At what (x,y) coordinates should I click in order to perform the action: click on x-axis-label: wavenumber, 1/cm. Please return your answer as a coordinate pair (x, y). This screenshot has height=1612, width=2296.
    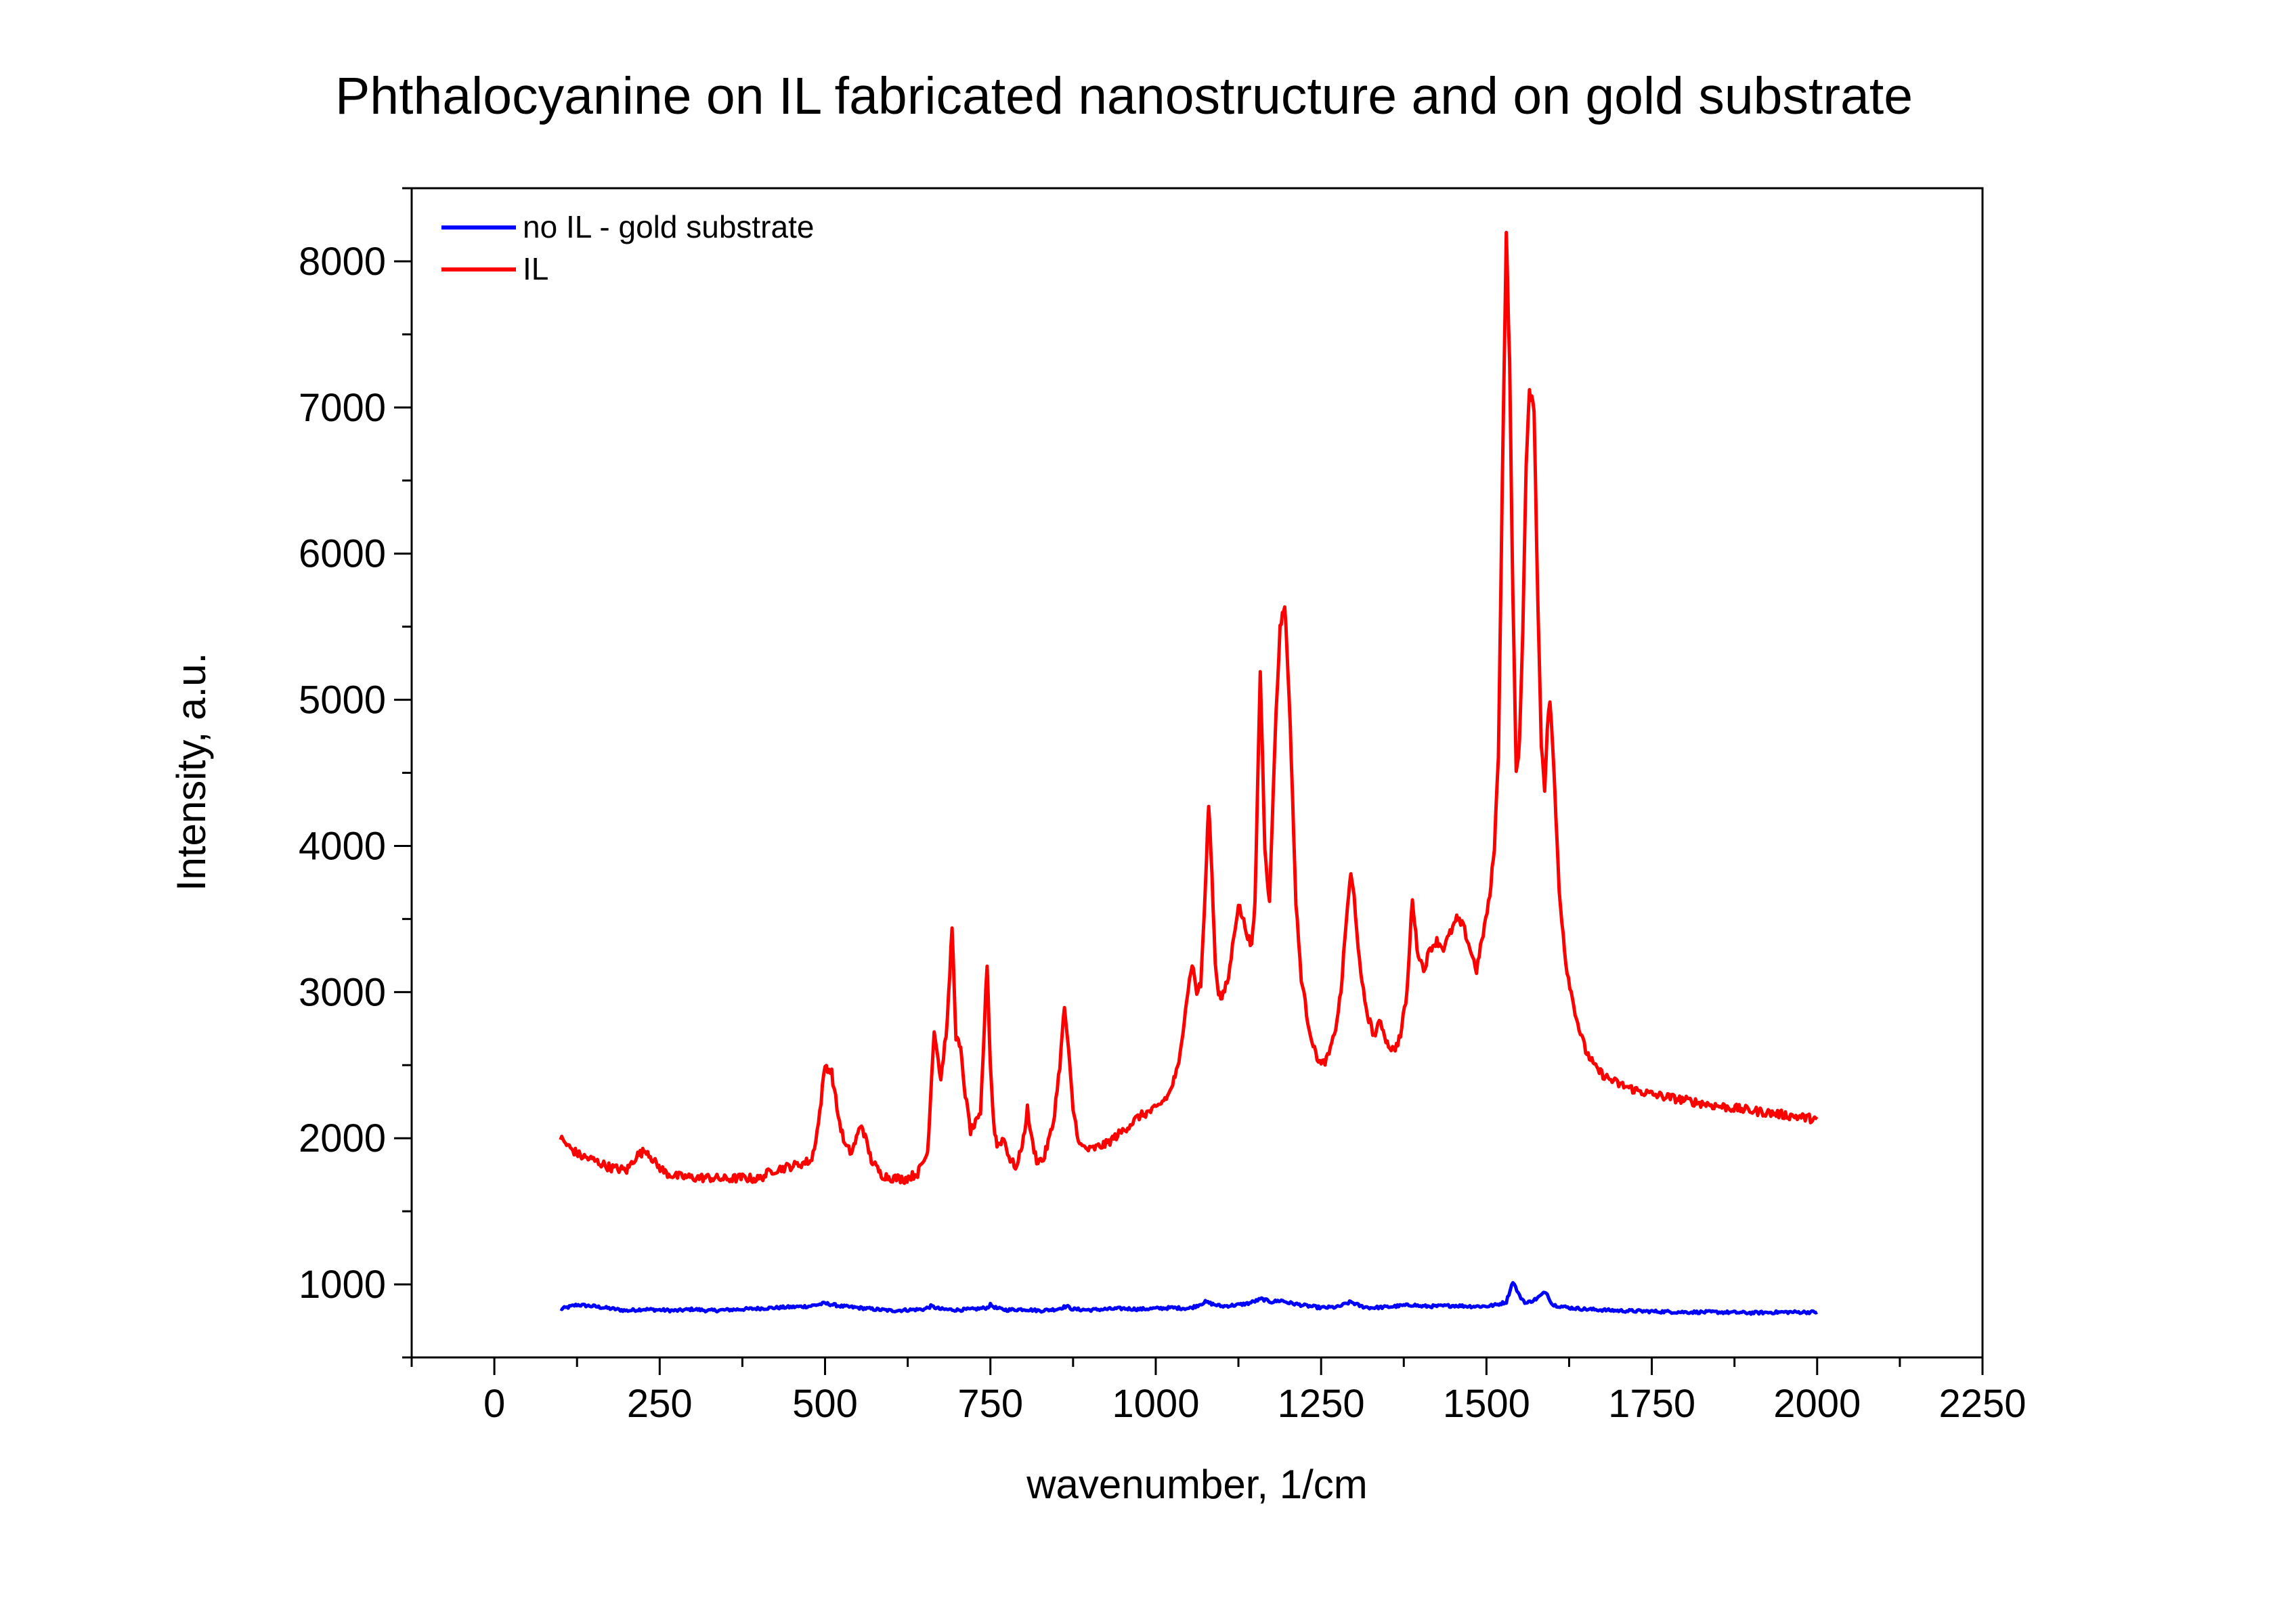
    Looking at the image, I should click on (1197, 1485).